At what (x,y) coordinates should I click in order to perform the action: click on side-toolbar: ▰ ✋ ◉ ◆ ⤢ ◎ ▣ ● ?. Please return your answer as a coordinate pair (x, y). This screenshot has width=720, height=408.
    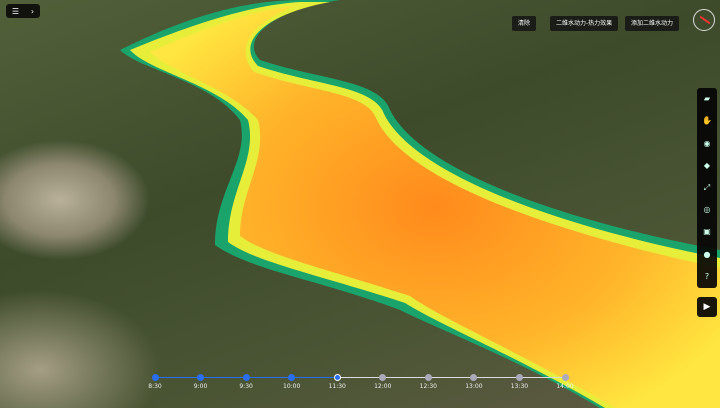
    Looking at the image, I should click on (707, 188).